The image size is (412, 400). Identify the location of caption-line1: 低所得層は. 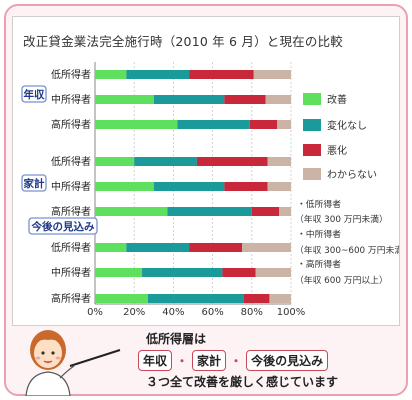
(176, 339).